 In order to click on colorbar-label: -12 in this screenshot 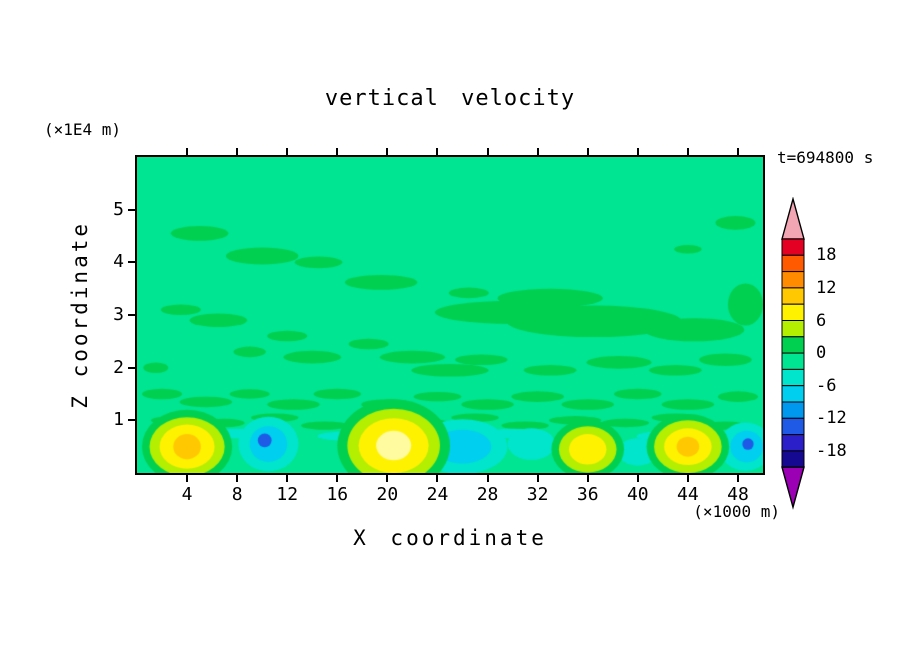, I will do `click(831, 418)`.